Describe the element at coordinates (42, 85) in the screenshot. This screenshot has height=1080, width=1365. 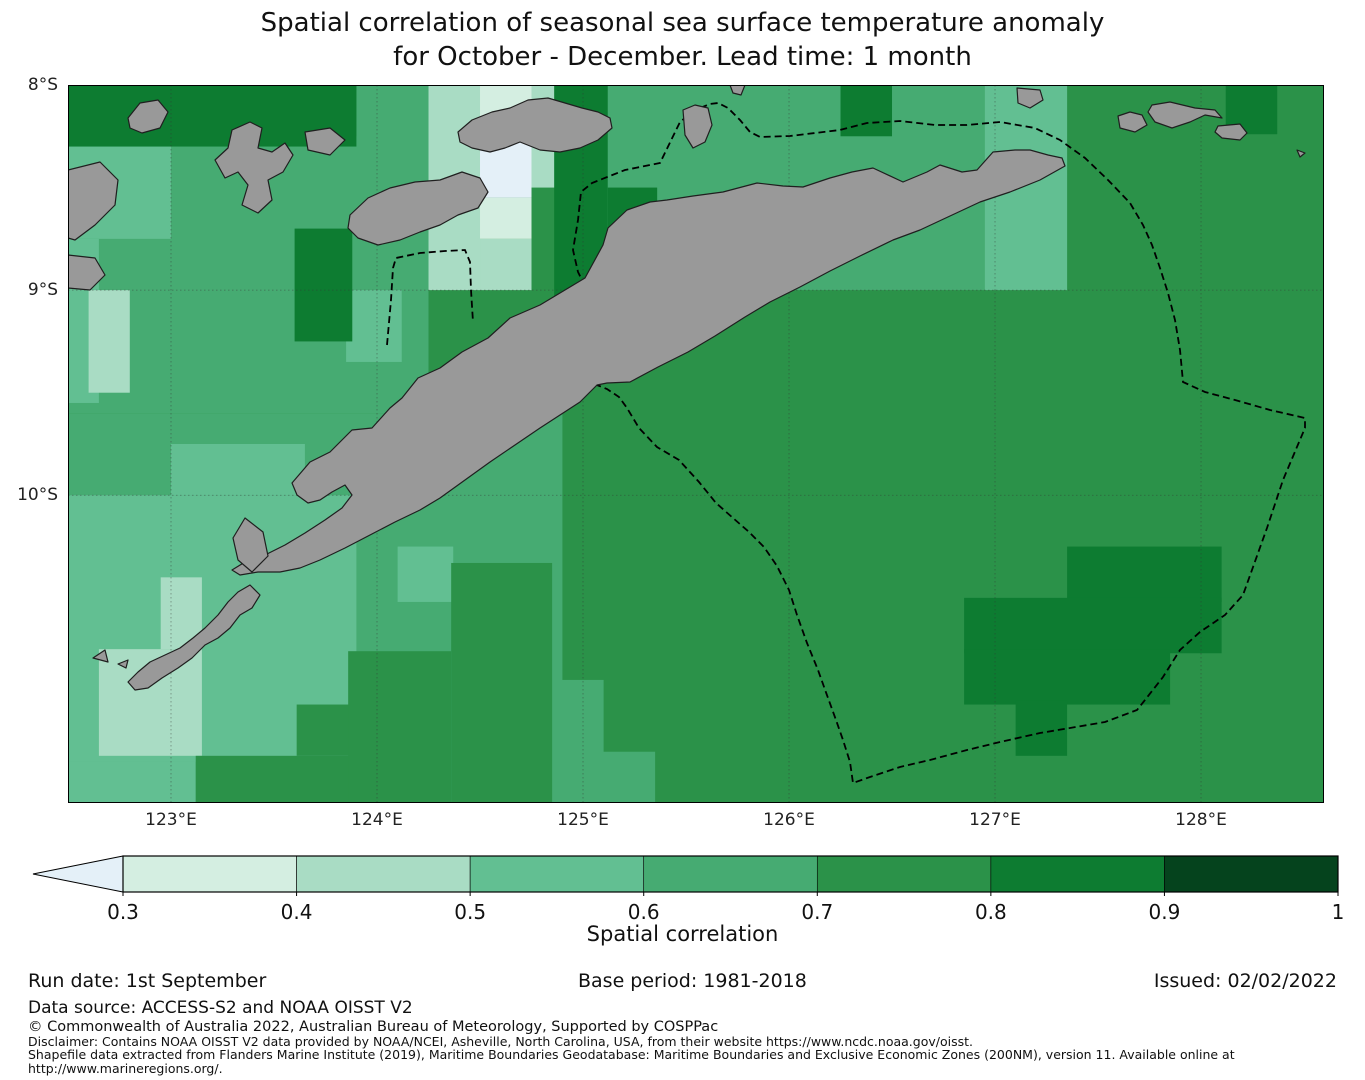
I see `y-tick-8°S: 8°S` at that location.